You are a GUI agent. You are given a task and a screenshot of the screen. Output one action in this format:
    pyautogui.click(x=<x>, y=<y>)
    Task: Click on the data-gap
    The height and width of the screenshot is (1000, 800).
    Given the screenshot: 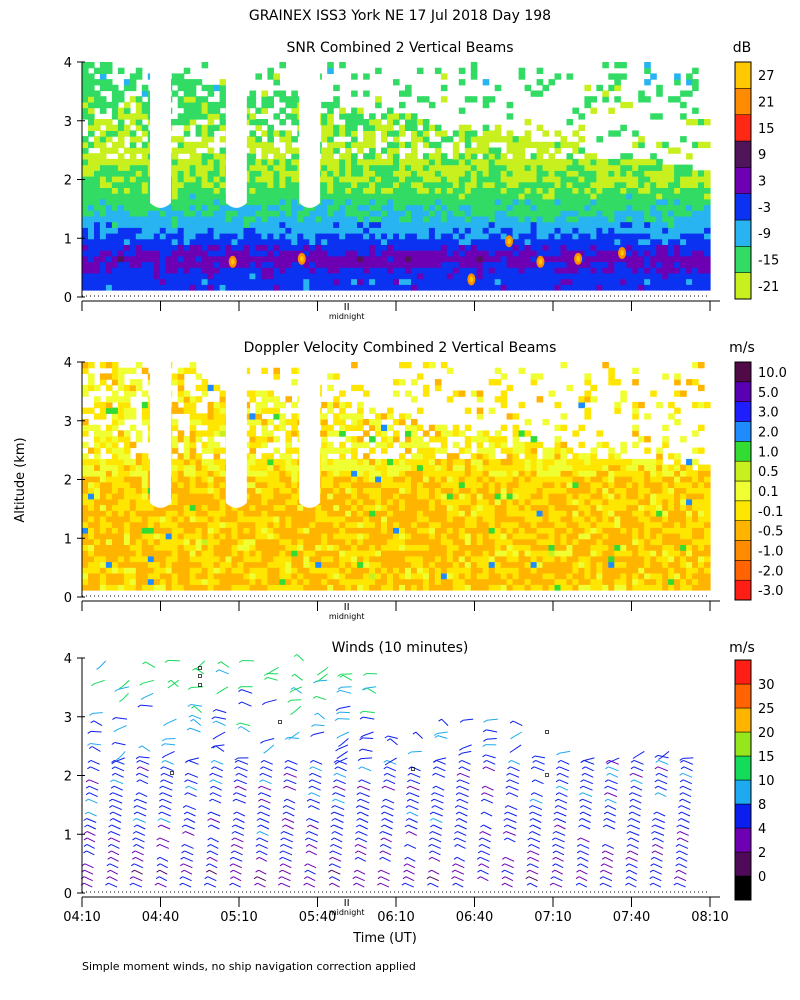 What is the action you would take?
    pyautogui.click(x=236, y=135)
    